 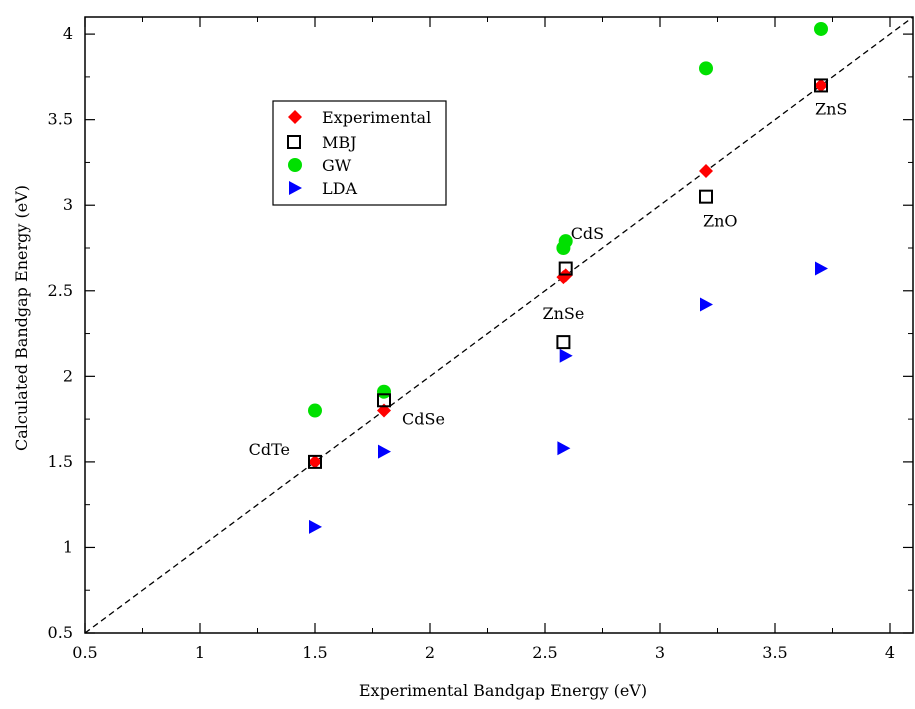 What do you see at coordinates (337, 165) in the screenshot?
I see `legend-gw-label: GW` at bounding box center [337, 165].